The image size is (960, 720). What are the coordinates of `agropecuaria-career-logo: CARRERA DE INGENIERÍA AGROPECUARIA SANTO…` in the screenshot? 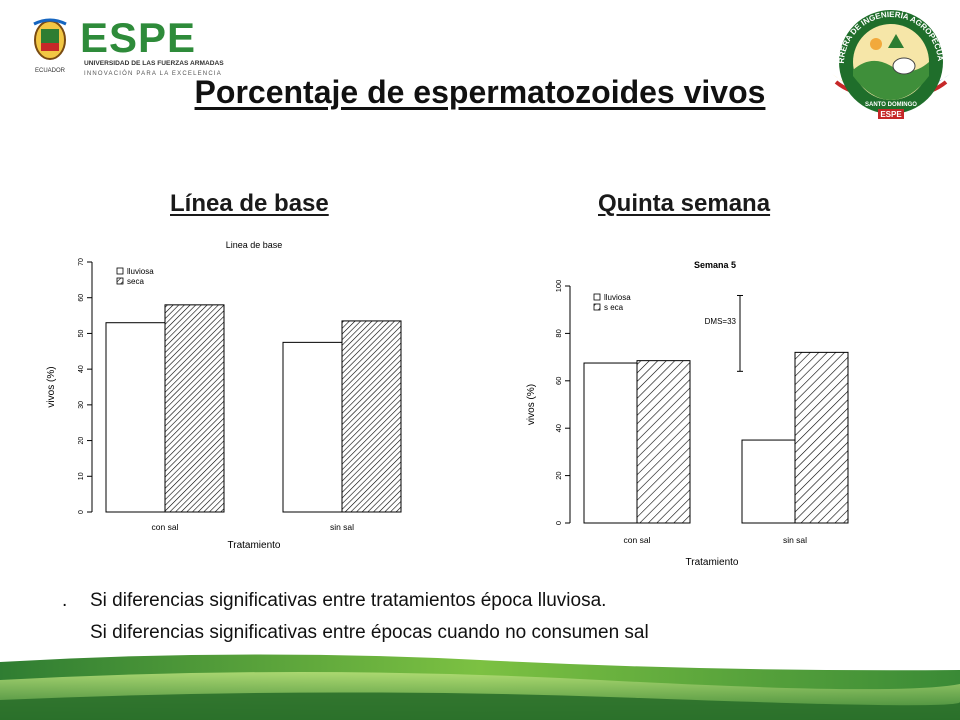 It's located at (888, 61).